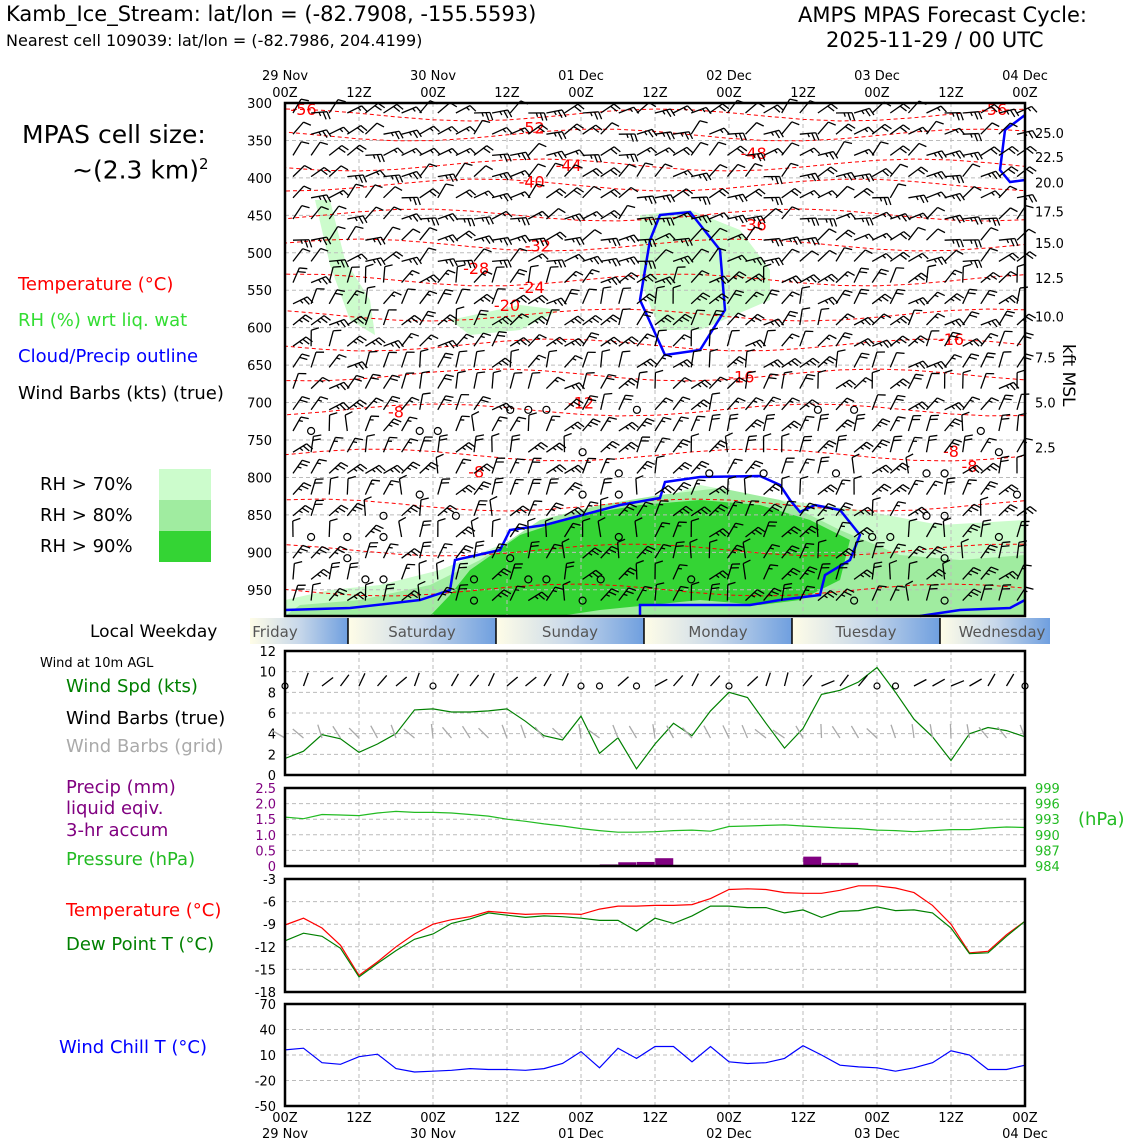 The width and height of the screenshot is (1140, 1140). What do you see at coordinates (133, 1047) in the screenshot?
I see `windchill-label: Wind Chill T (°C)` at bounding box center [133, 1047].